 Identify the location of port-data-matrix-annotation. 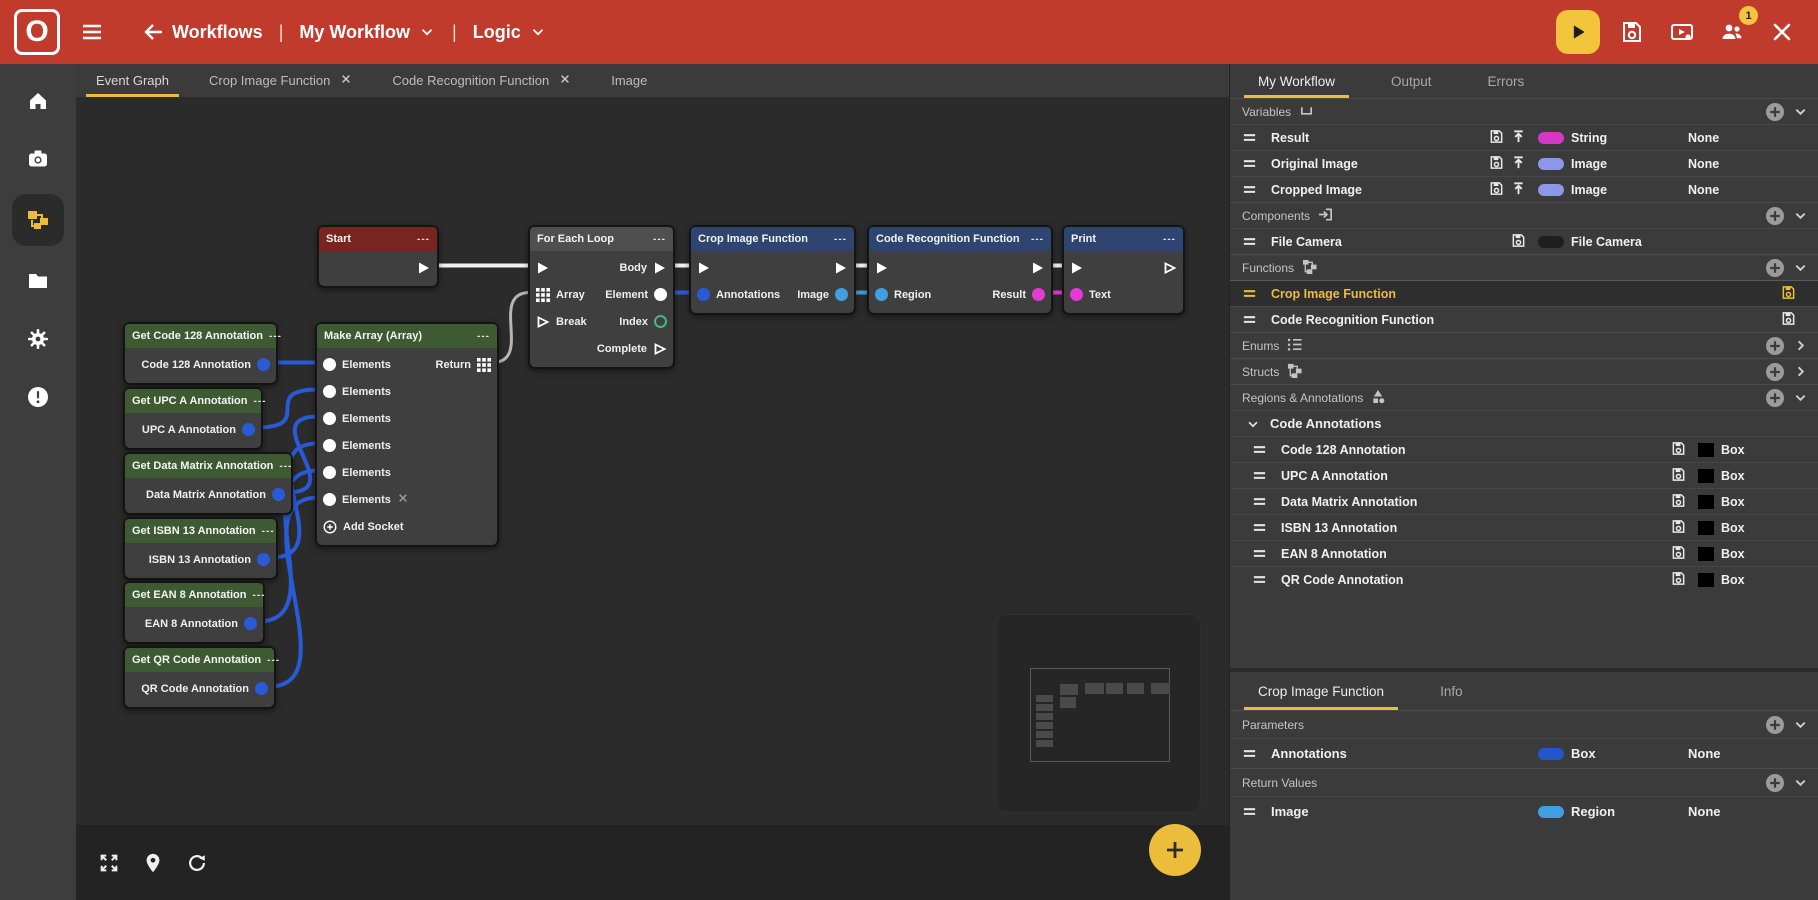
(278, 494).